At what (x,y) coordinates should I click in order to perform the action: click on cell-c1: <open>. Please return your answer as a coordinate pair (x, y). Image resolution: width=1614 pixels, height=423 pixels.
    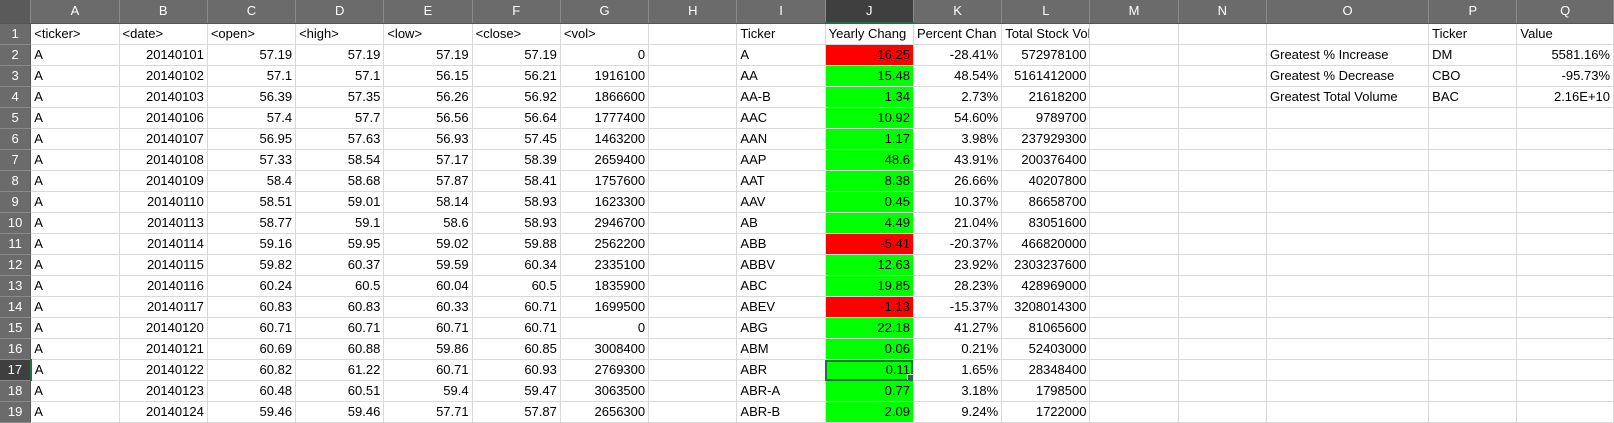
    Looking at the image, I should click on (252, 34).